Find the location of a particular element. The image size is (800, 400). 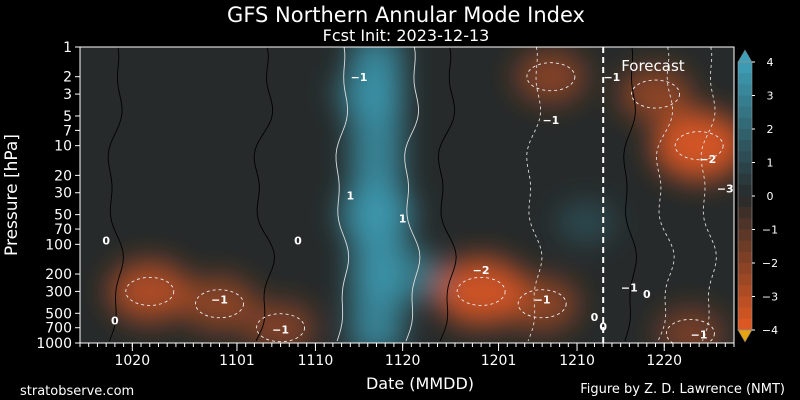

colorbar-tick-label: 3 is located at coordinates (770, 96).